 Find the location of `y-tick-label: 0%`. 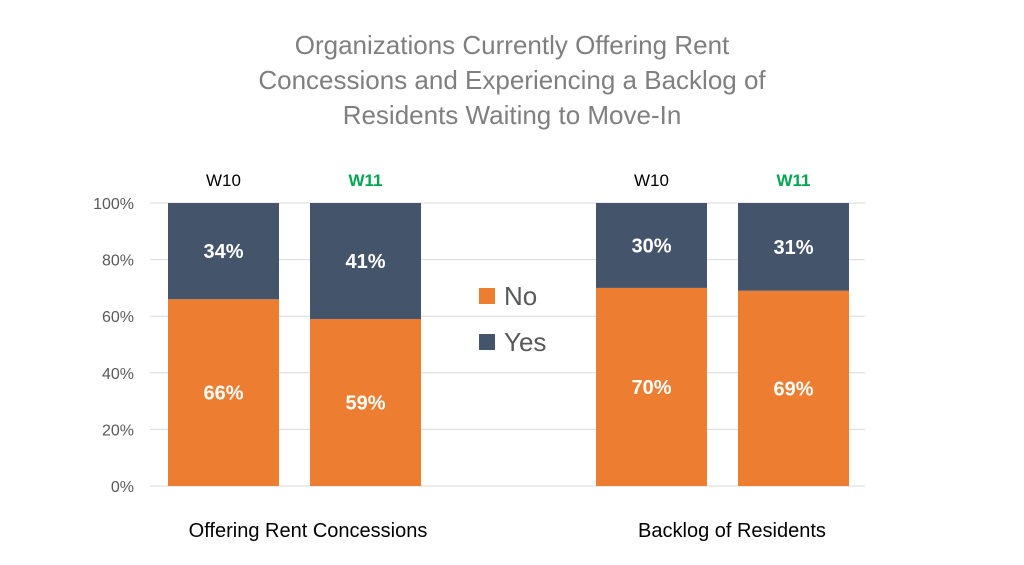

y-tick-label: 0% is located at coordinates (122, 487).